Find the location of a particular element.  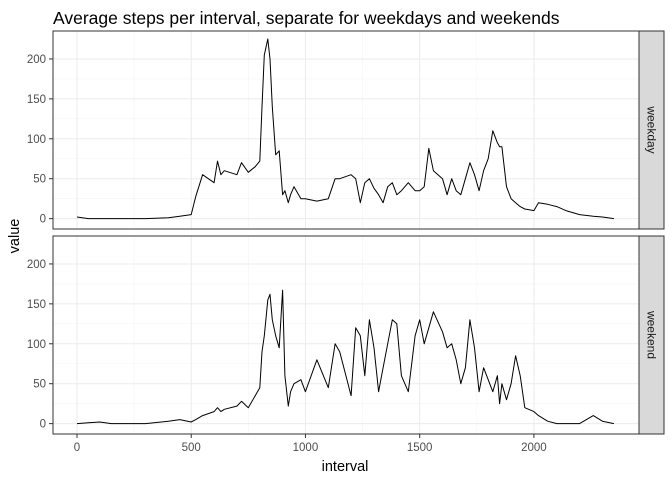

y-axis-title: value is located at coordinates (15, 236).